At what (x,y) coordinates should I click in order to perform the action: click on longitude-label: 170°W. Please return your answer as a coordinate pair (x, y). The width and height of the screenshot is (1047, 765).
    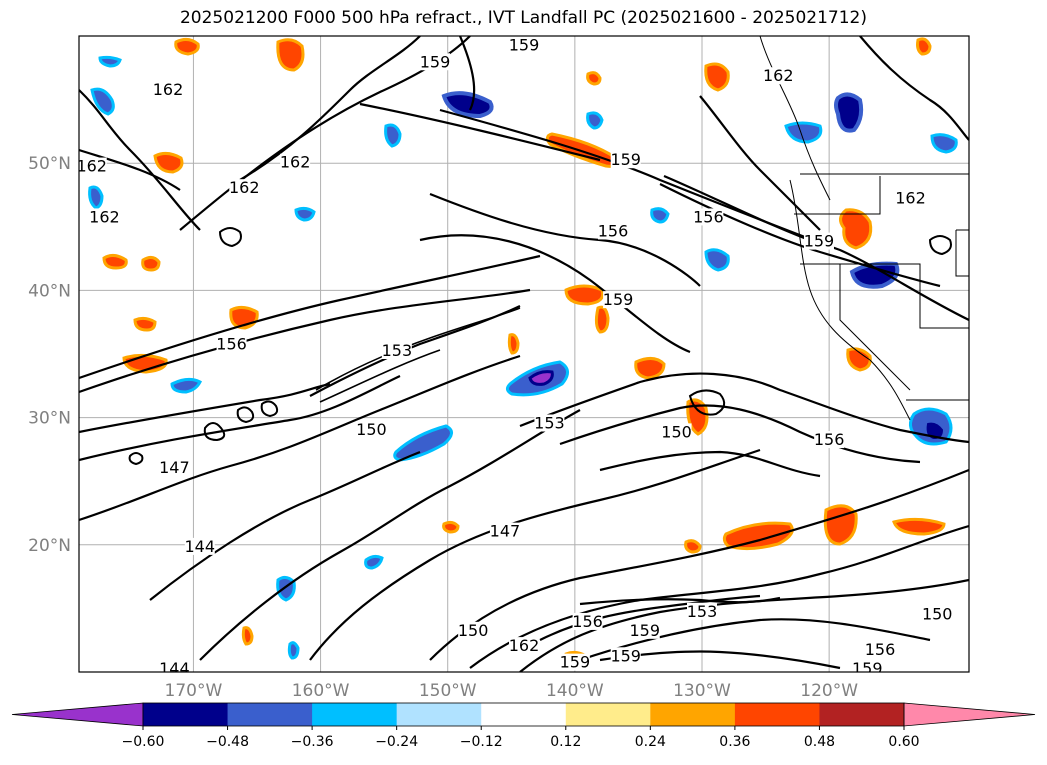
    Looking at the image, I should click on (194, 691).